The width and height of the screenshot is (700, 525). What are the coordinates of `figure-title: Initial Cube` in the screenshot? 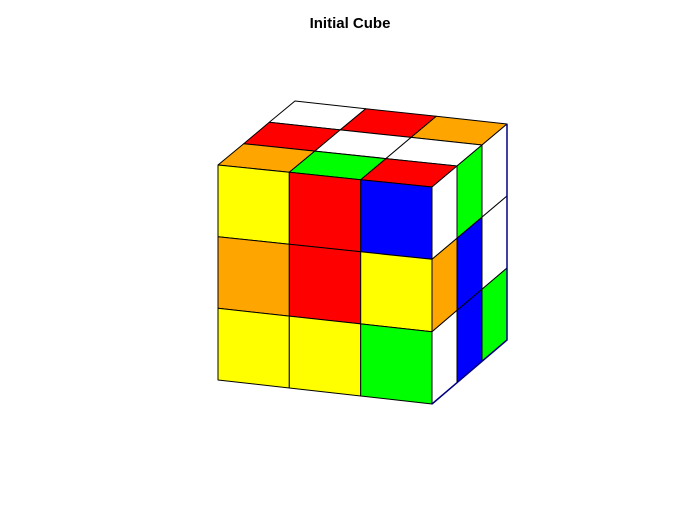 It's located at (350, 23).